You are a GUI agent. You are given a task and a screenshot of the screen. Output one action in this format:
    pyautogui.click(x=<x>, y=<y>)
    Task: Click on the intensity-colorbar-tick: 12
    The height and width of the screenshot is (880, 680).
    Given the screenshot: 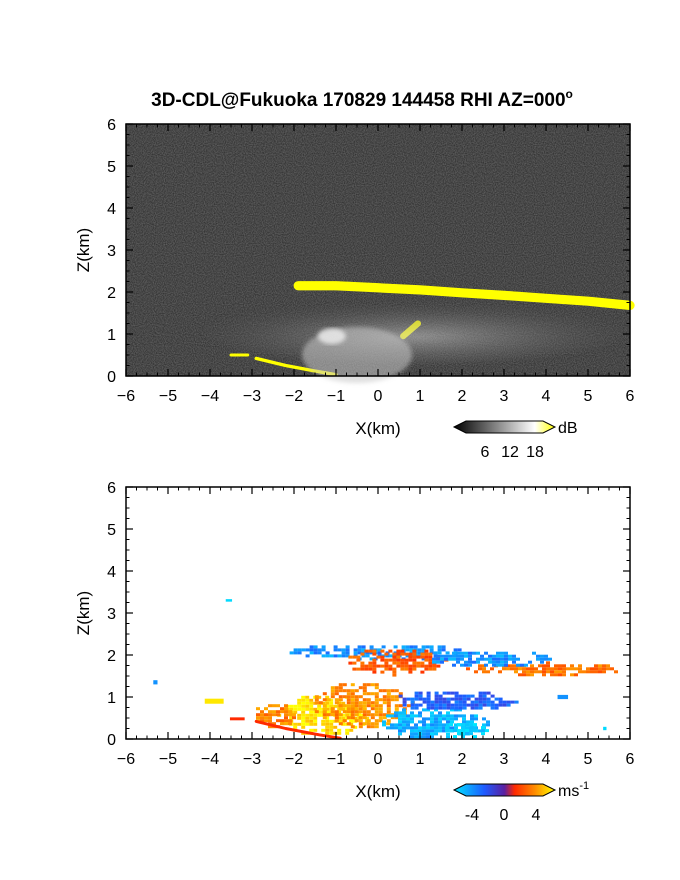 What is the action you would take?
    pyautogui.click(x=510, y=452)
    